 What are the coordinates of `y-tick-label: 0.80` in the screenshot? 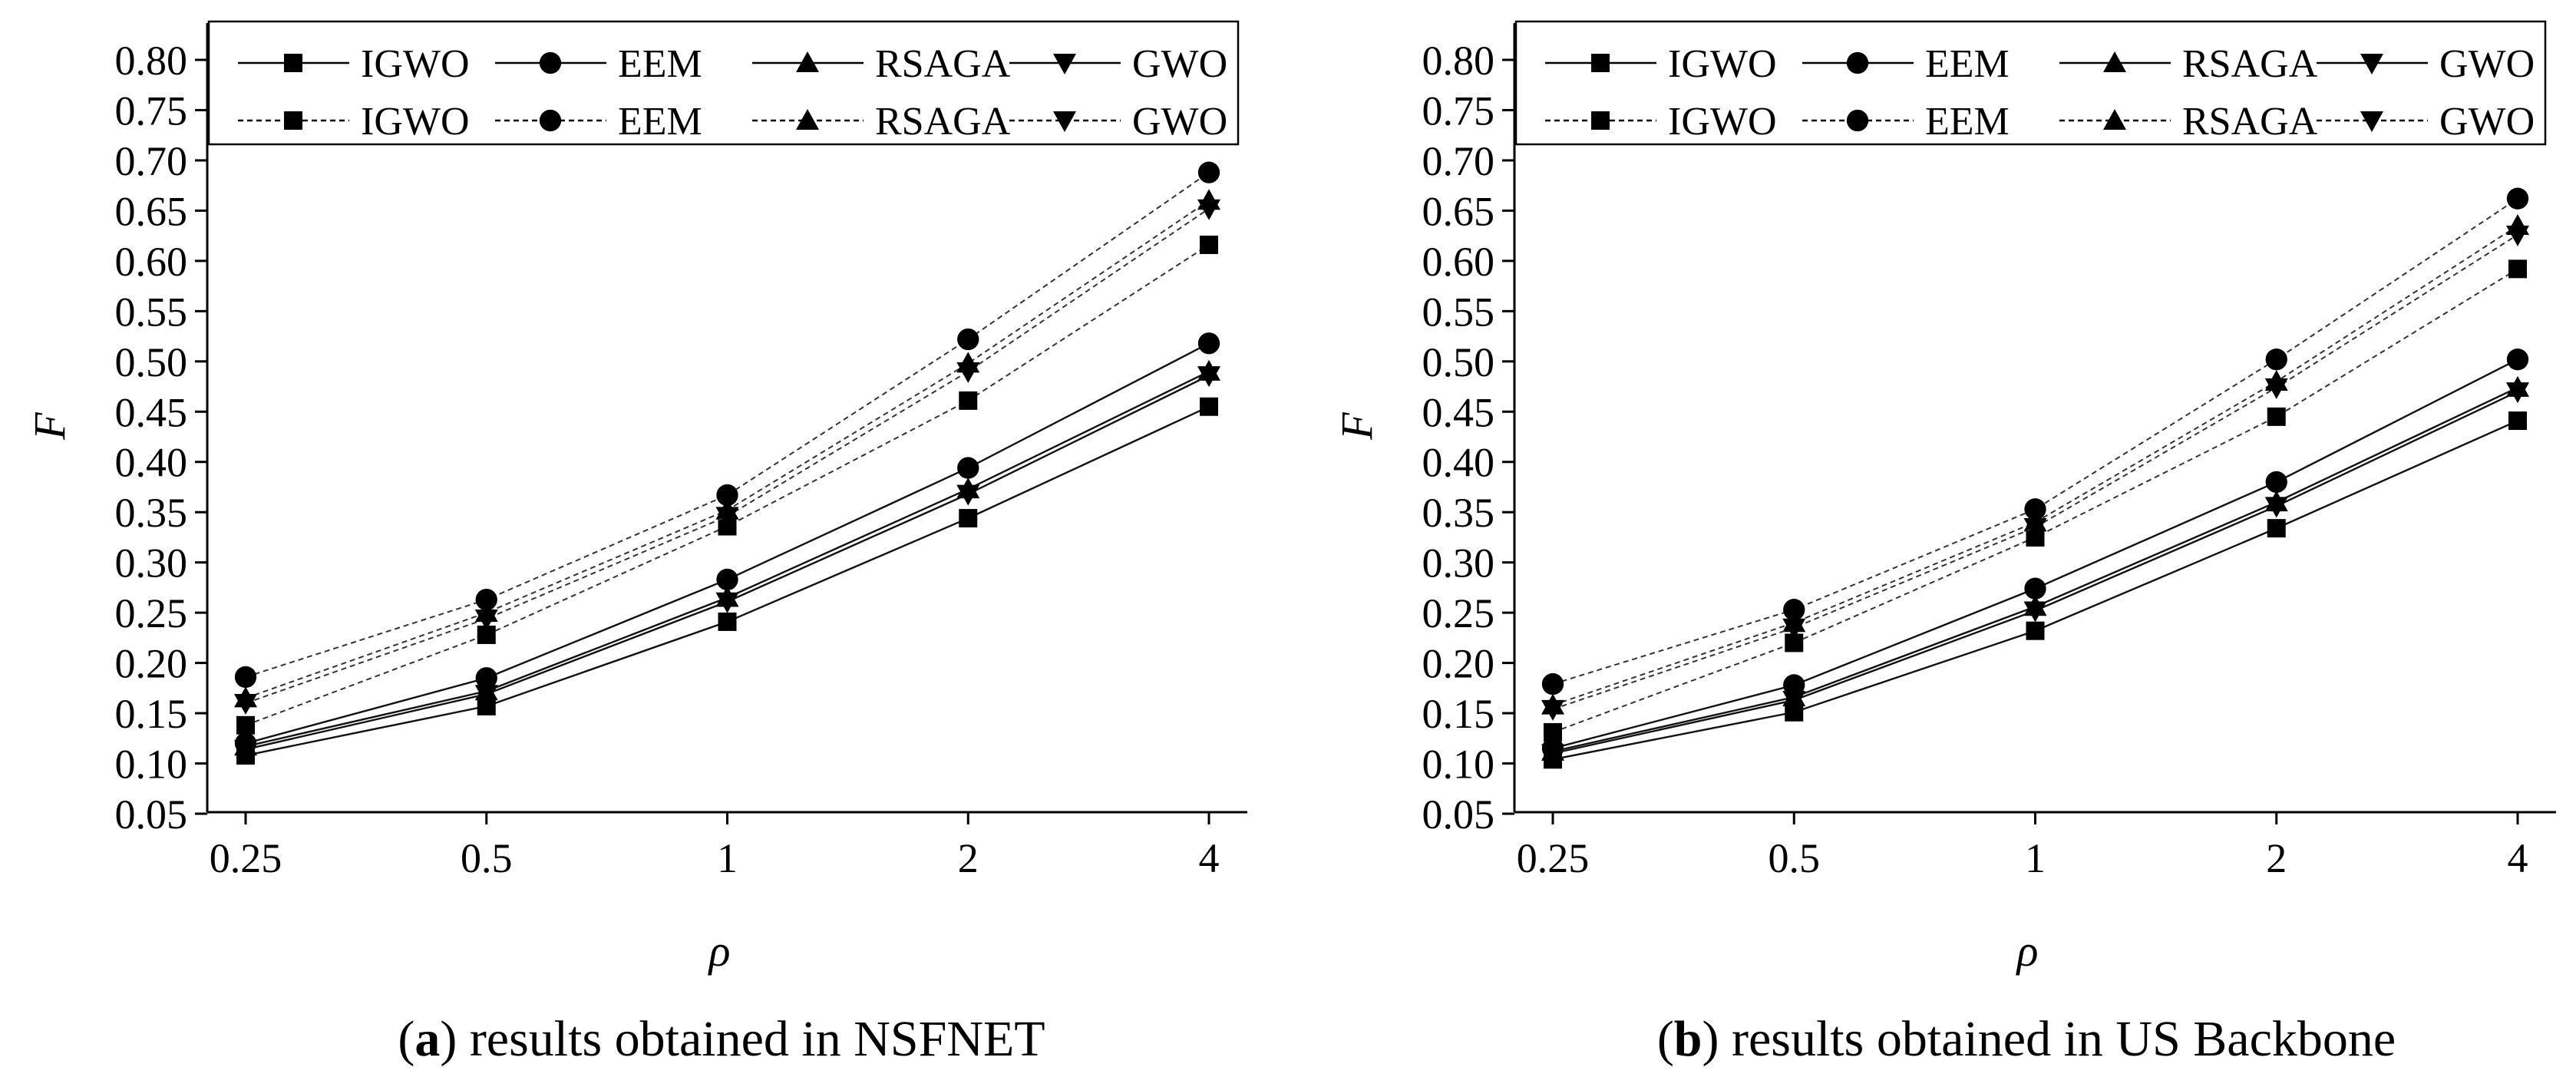 It's located at (151, 61).